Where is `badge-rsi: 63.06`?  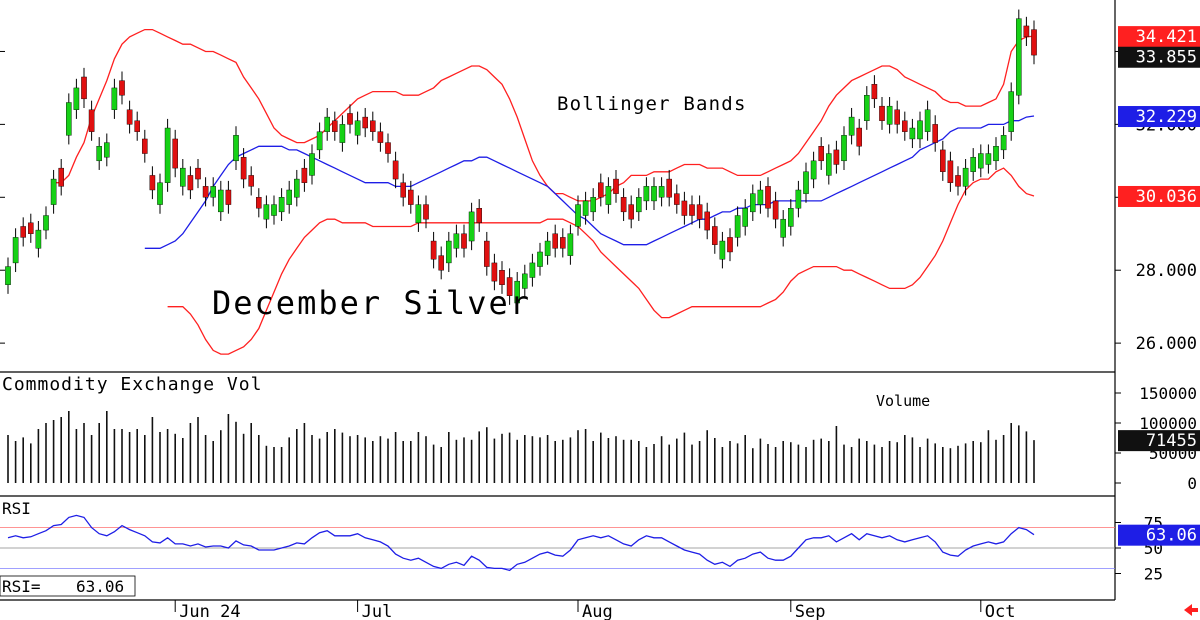
badge-rsi: 63.06 is located at coordinates (1171, 536).